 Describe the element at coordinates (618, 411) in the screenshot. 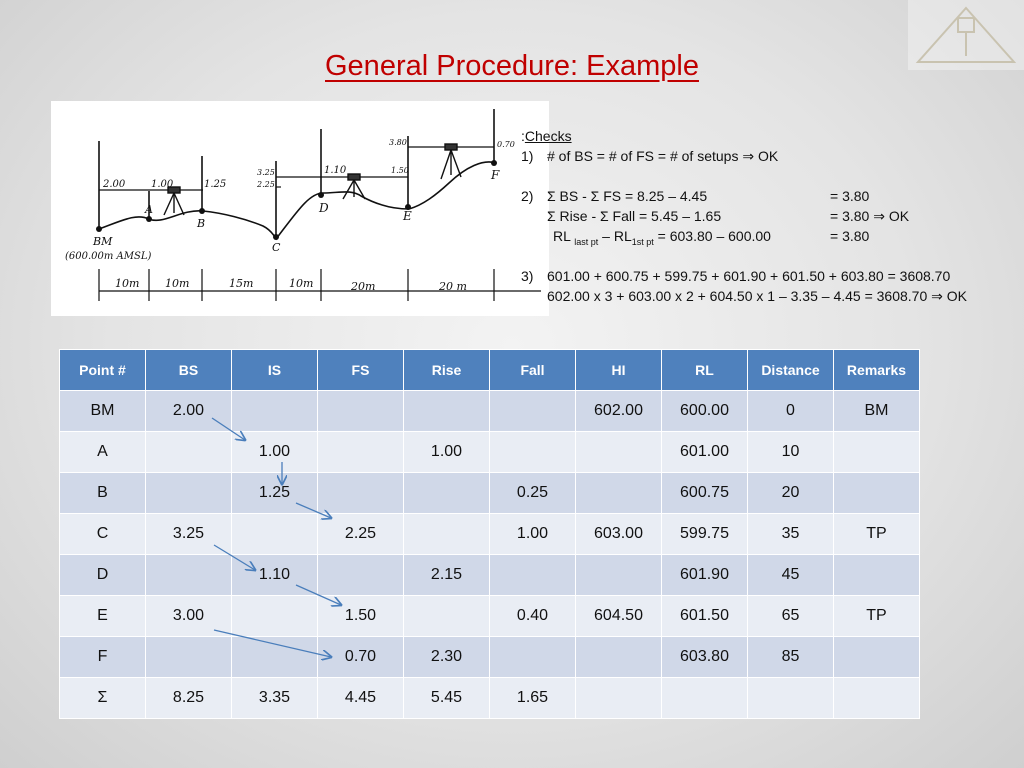

I see `table-cell: 602.00` at that location.